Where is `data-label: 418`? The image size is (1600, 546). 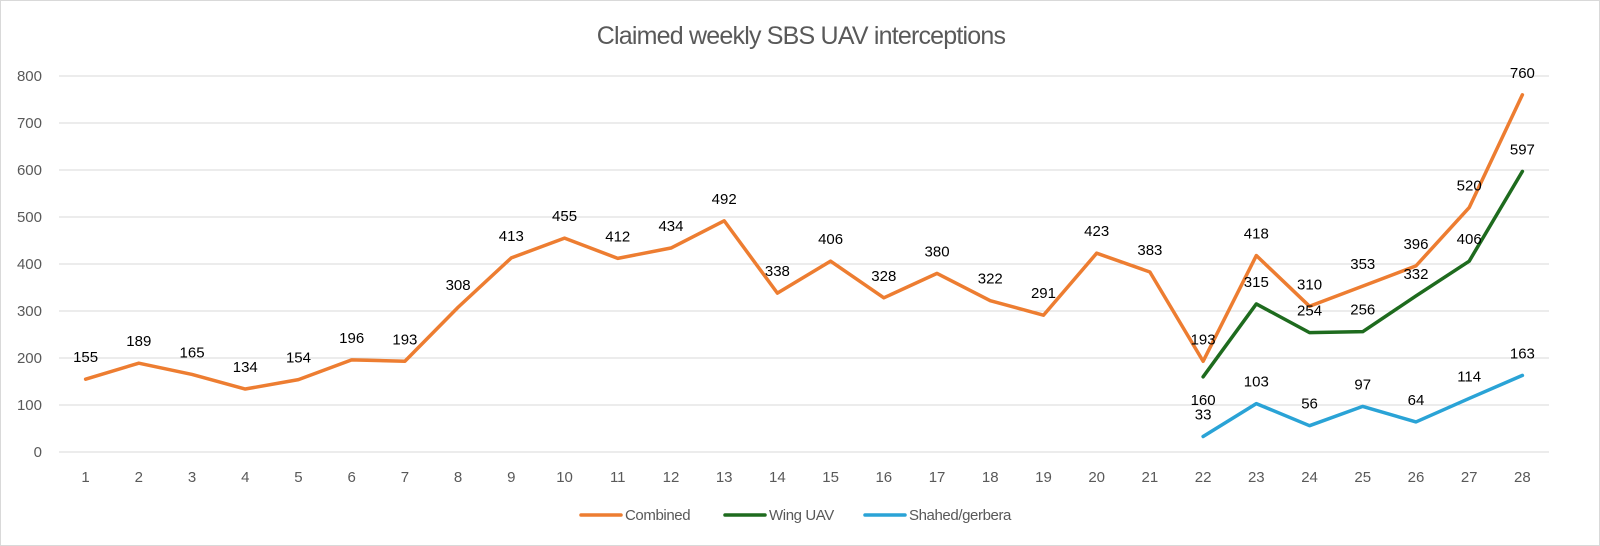 data-label: 418 is located at coordinates (1256, 234).